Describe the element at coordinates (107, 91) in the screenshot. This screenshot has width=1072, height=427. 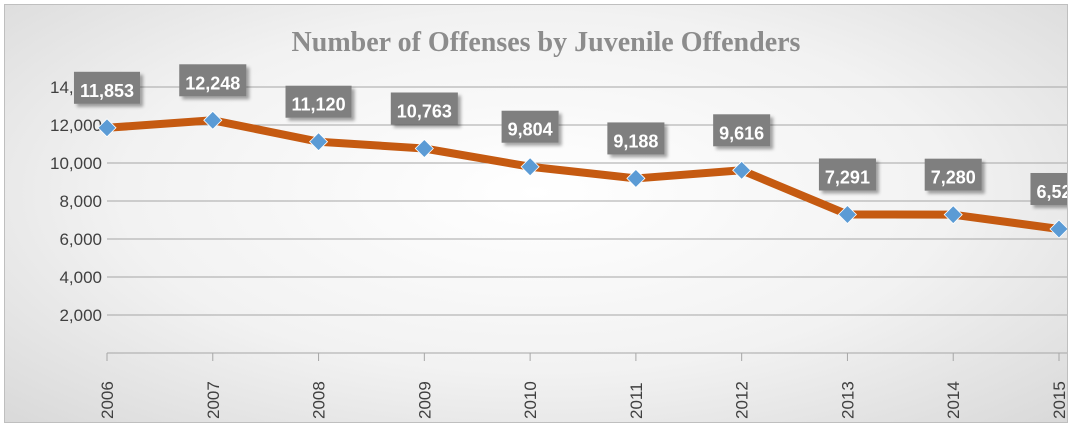
I see `data-label-text: 11,853` at that location.